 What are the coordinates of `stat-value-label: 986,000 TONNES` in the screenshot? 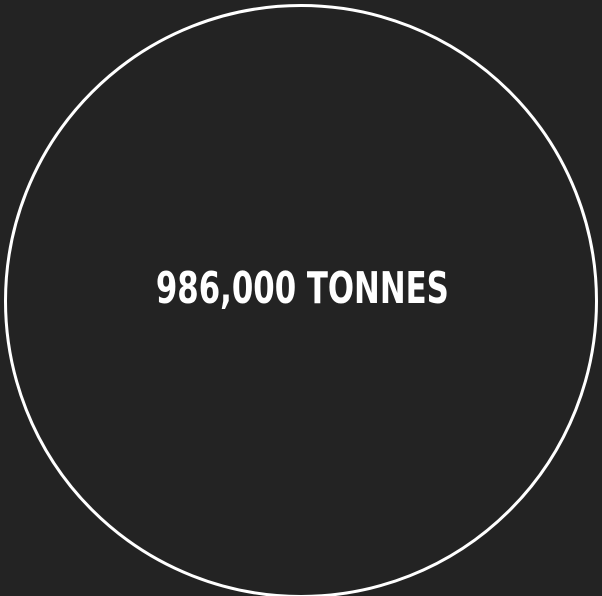 It's located at (302, 288).